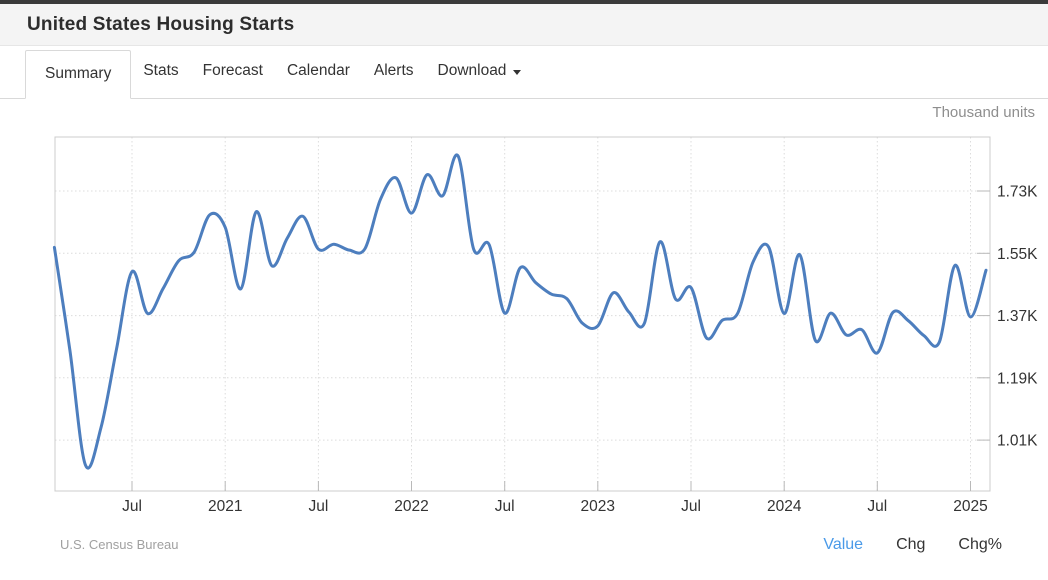  Describe the element at coordinates (232, 70) in the screenshot. I see `tab-forecast: Forecast` at that location.